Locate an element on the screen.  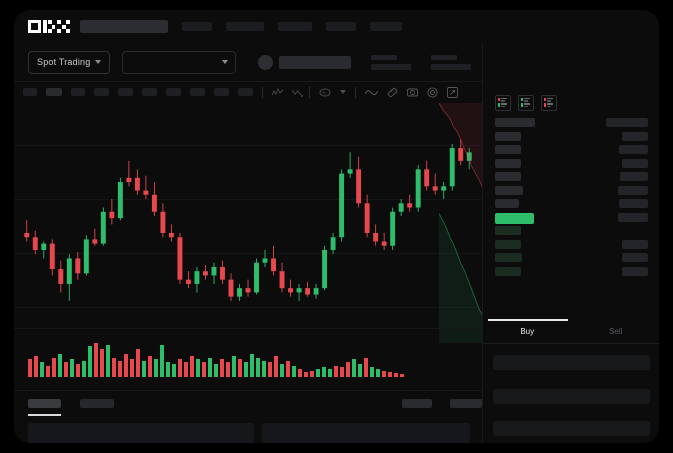
logo-o is located at coordinates (34, 26).